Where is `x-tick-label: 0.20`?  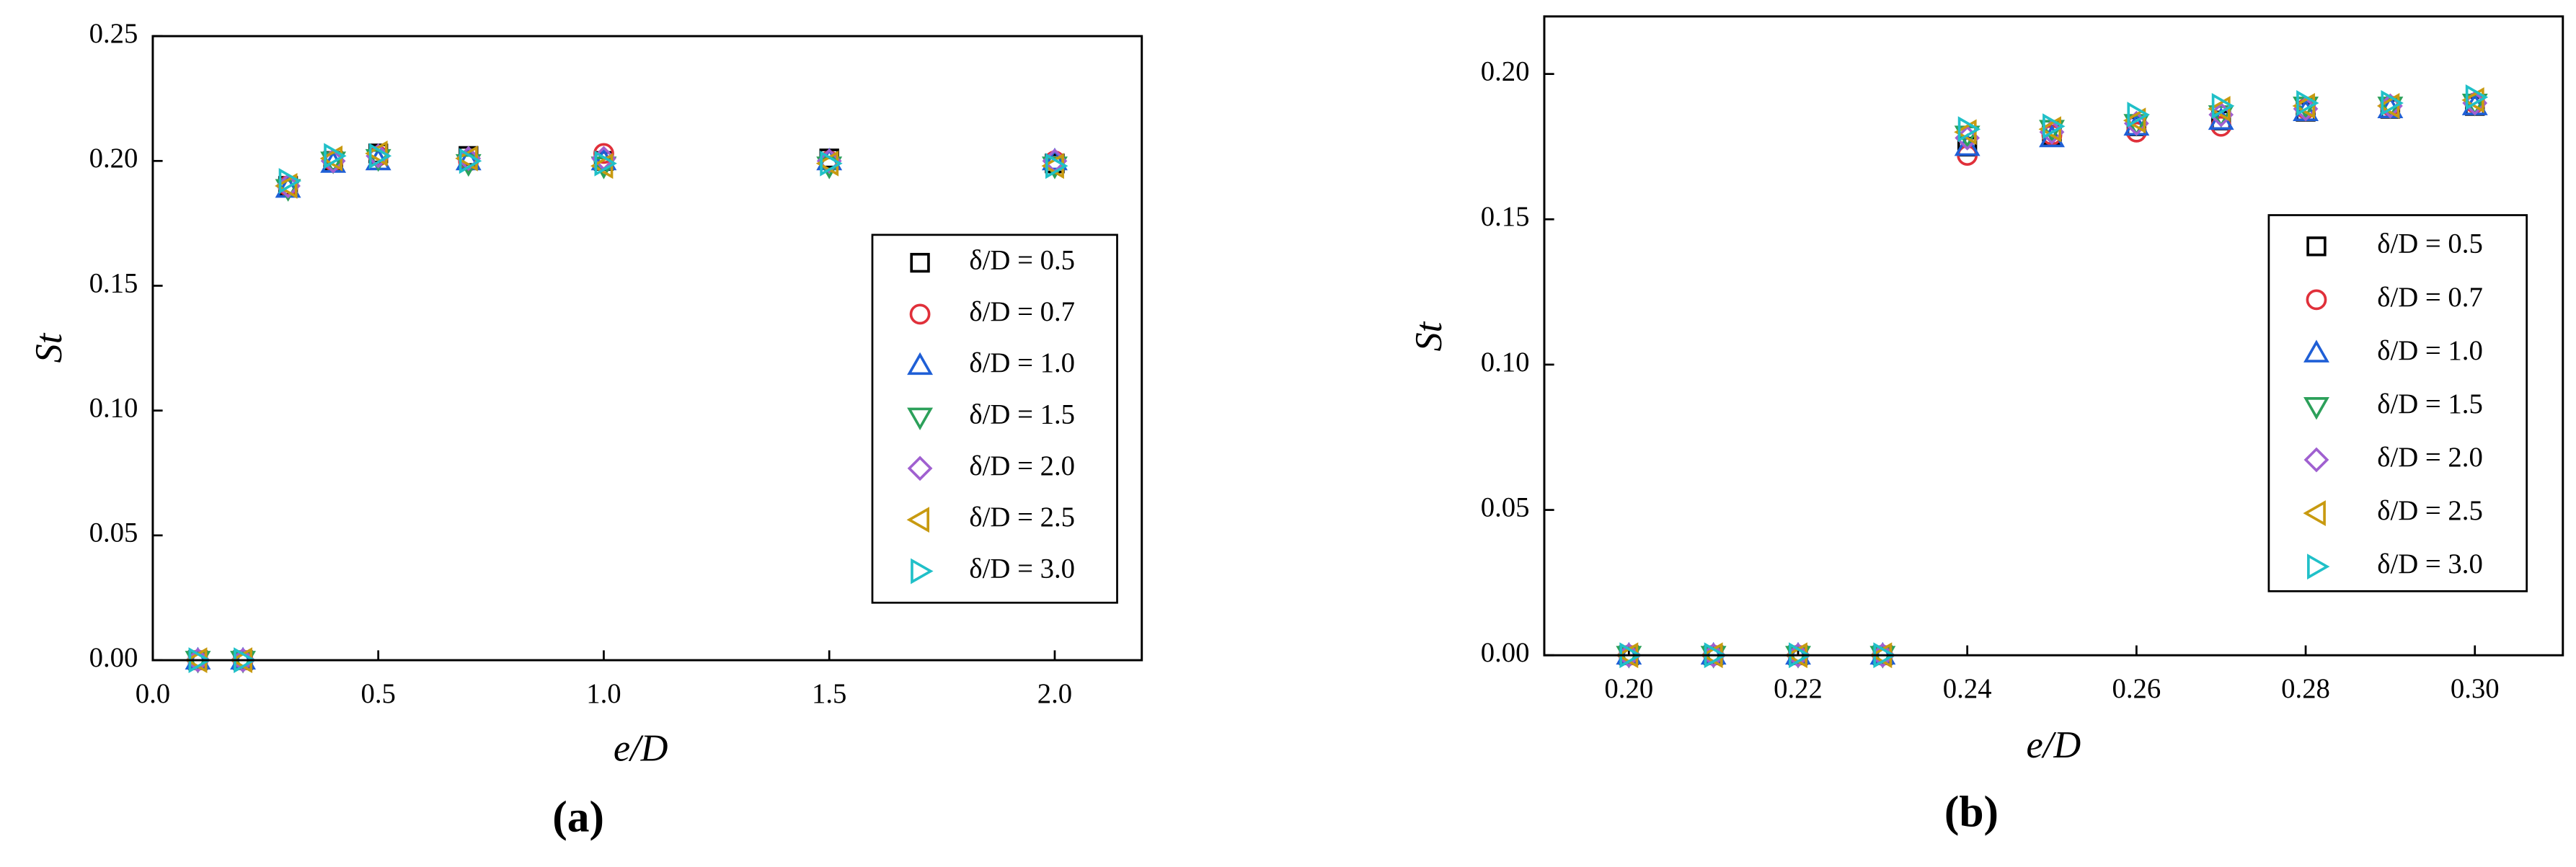
x-tick-label: 0.20 is located at coordinates (1628, 688).